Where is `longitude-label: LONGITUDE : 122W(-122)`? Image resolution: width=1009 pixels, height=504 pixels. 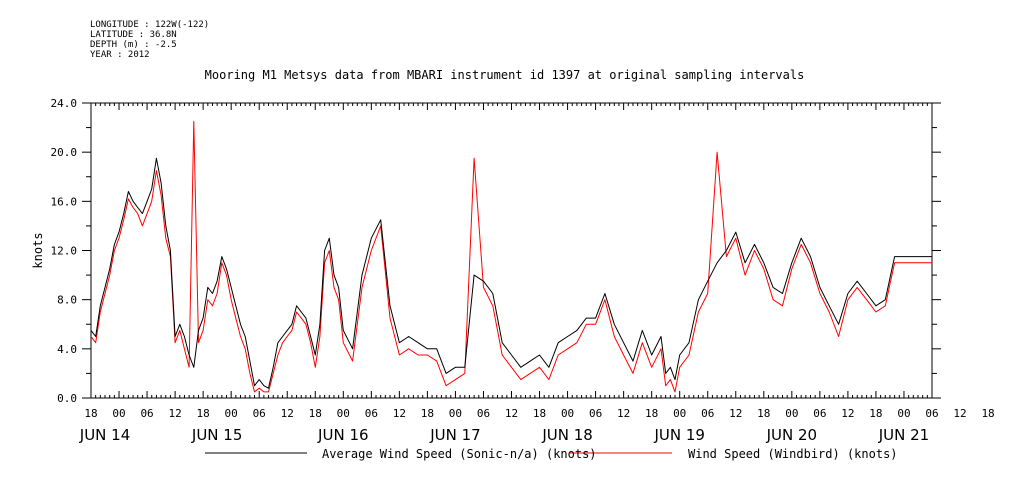
longitude-label: LONGITUDE : 122W(-122) is located at coordinates (150, 25).